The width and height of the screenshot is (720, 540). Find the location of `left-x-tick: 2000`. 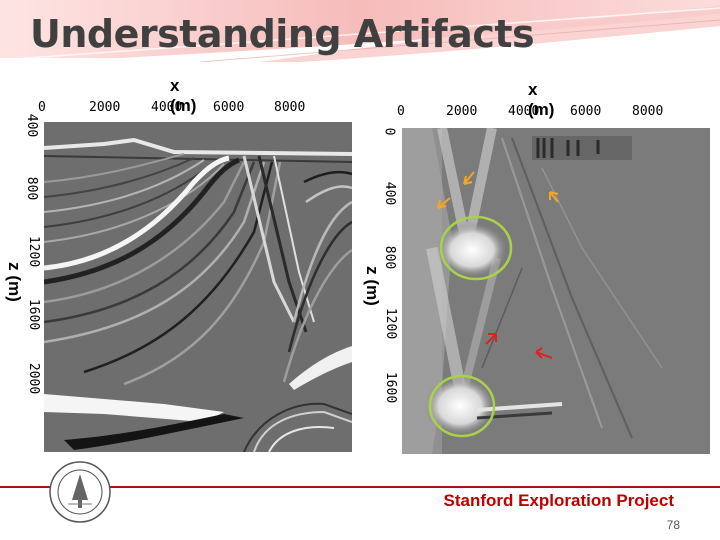

left-x-tick: 2000 is located at coordinates (105, 107).